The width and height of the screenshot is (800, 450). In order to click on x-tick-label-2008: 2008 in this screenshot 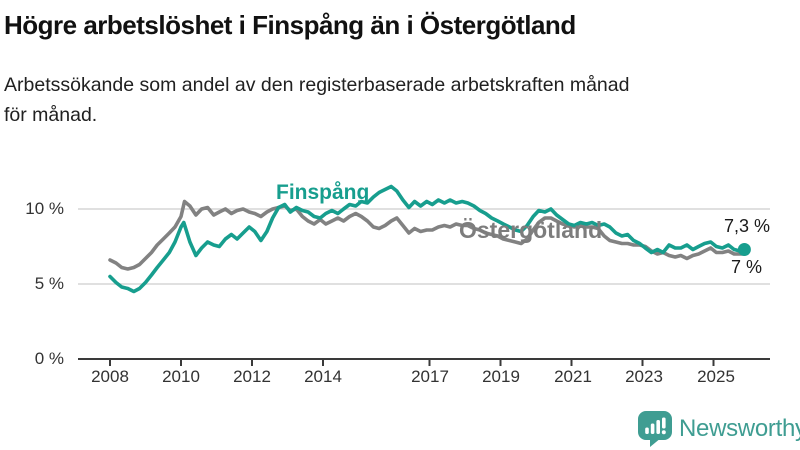, I will do `click(110, 376)`.